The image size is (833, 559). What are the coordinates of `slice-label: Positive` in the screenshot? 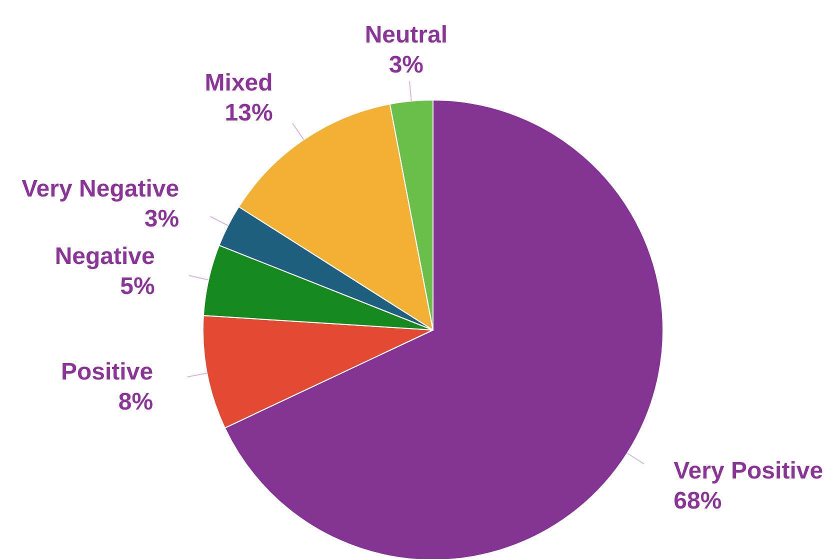 It's located at (107, 372).